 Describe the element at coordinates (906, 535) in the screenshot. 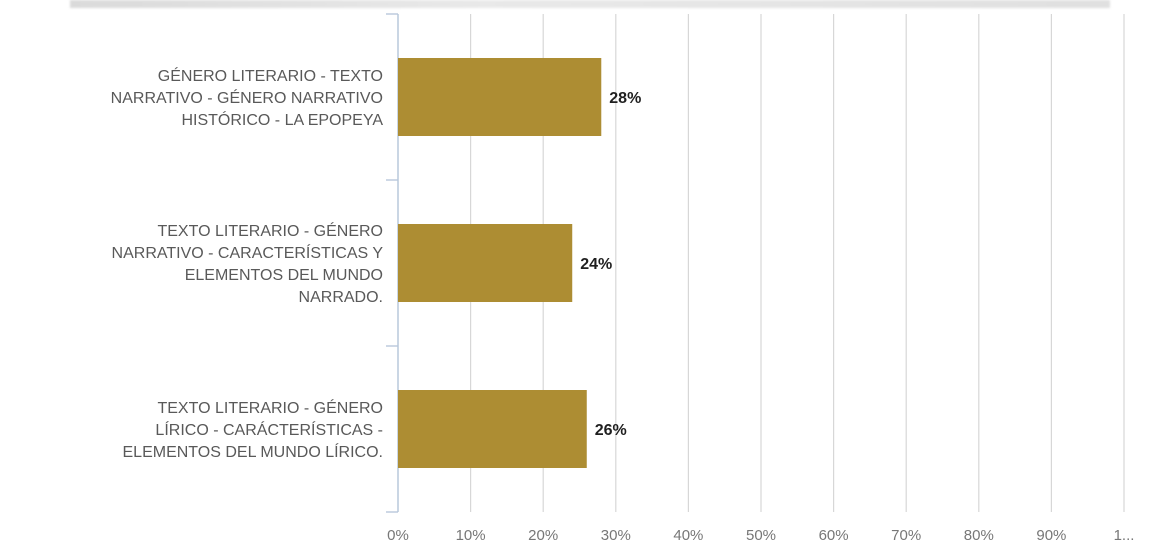

I see `x-tick-label-8: 70%` at that location.